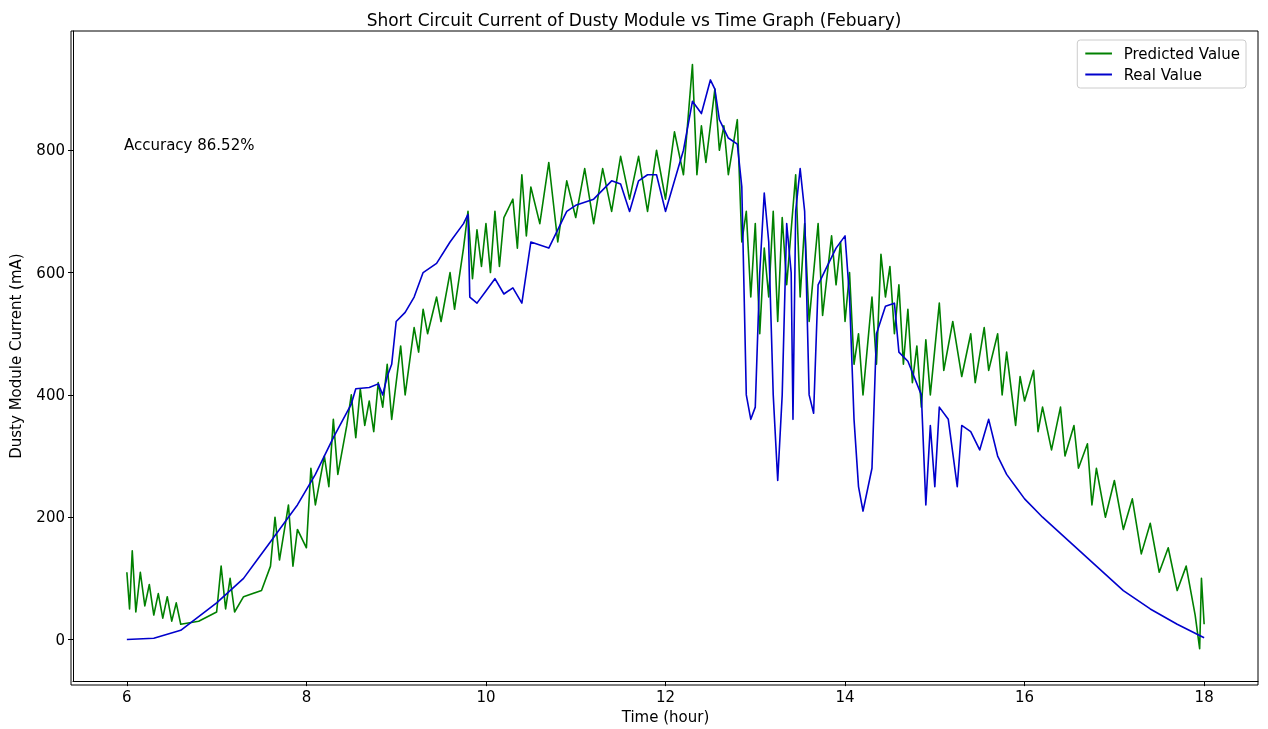 This screenshot has width=1268, height=729. What do you see at coordinates (665, 696) in the screenshot?
I see `x-tick-label: 12` at bounding box center [665, 696].